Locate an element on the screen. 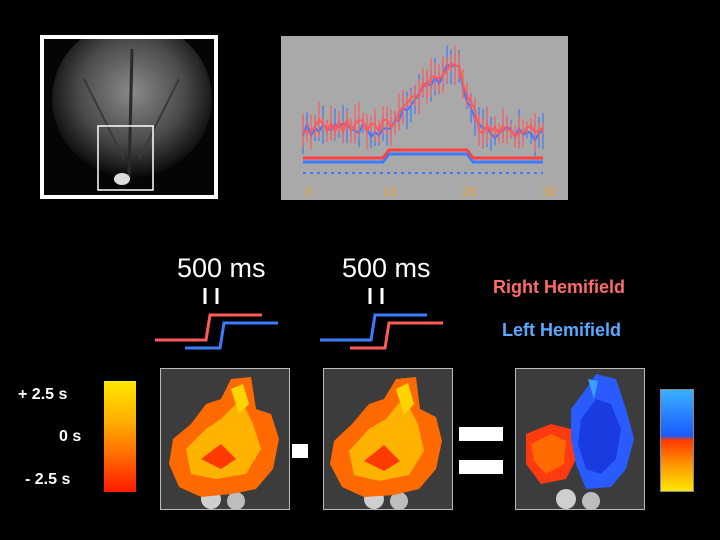 This screenshot has width=720, height=540. timecourse-svg is located at coordinates (423, 109).